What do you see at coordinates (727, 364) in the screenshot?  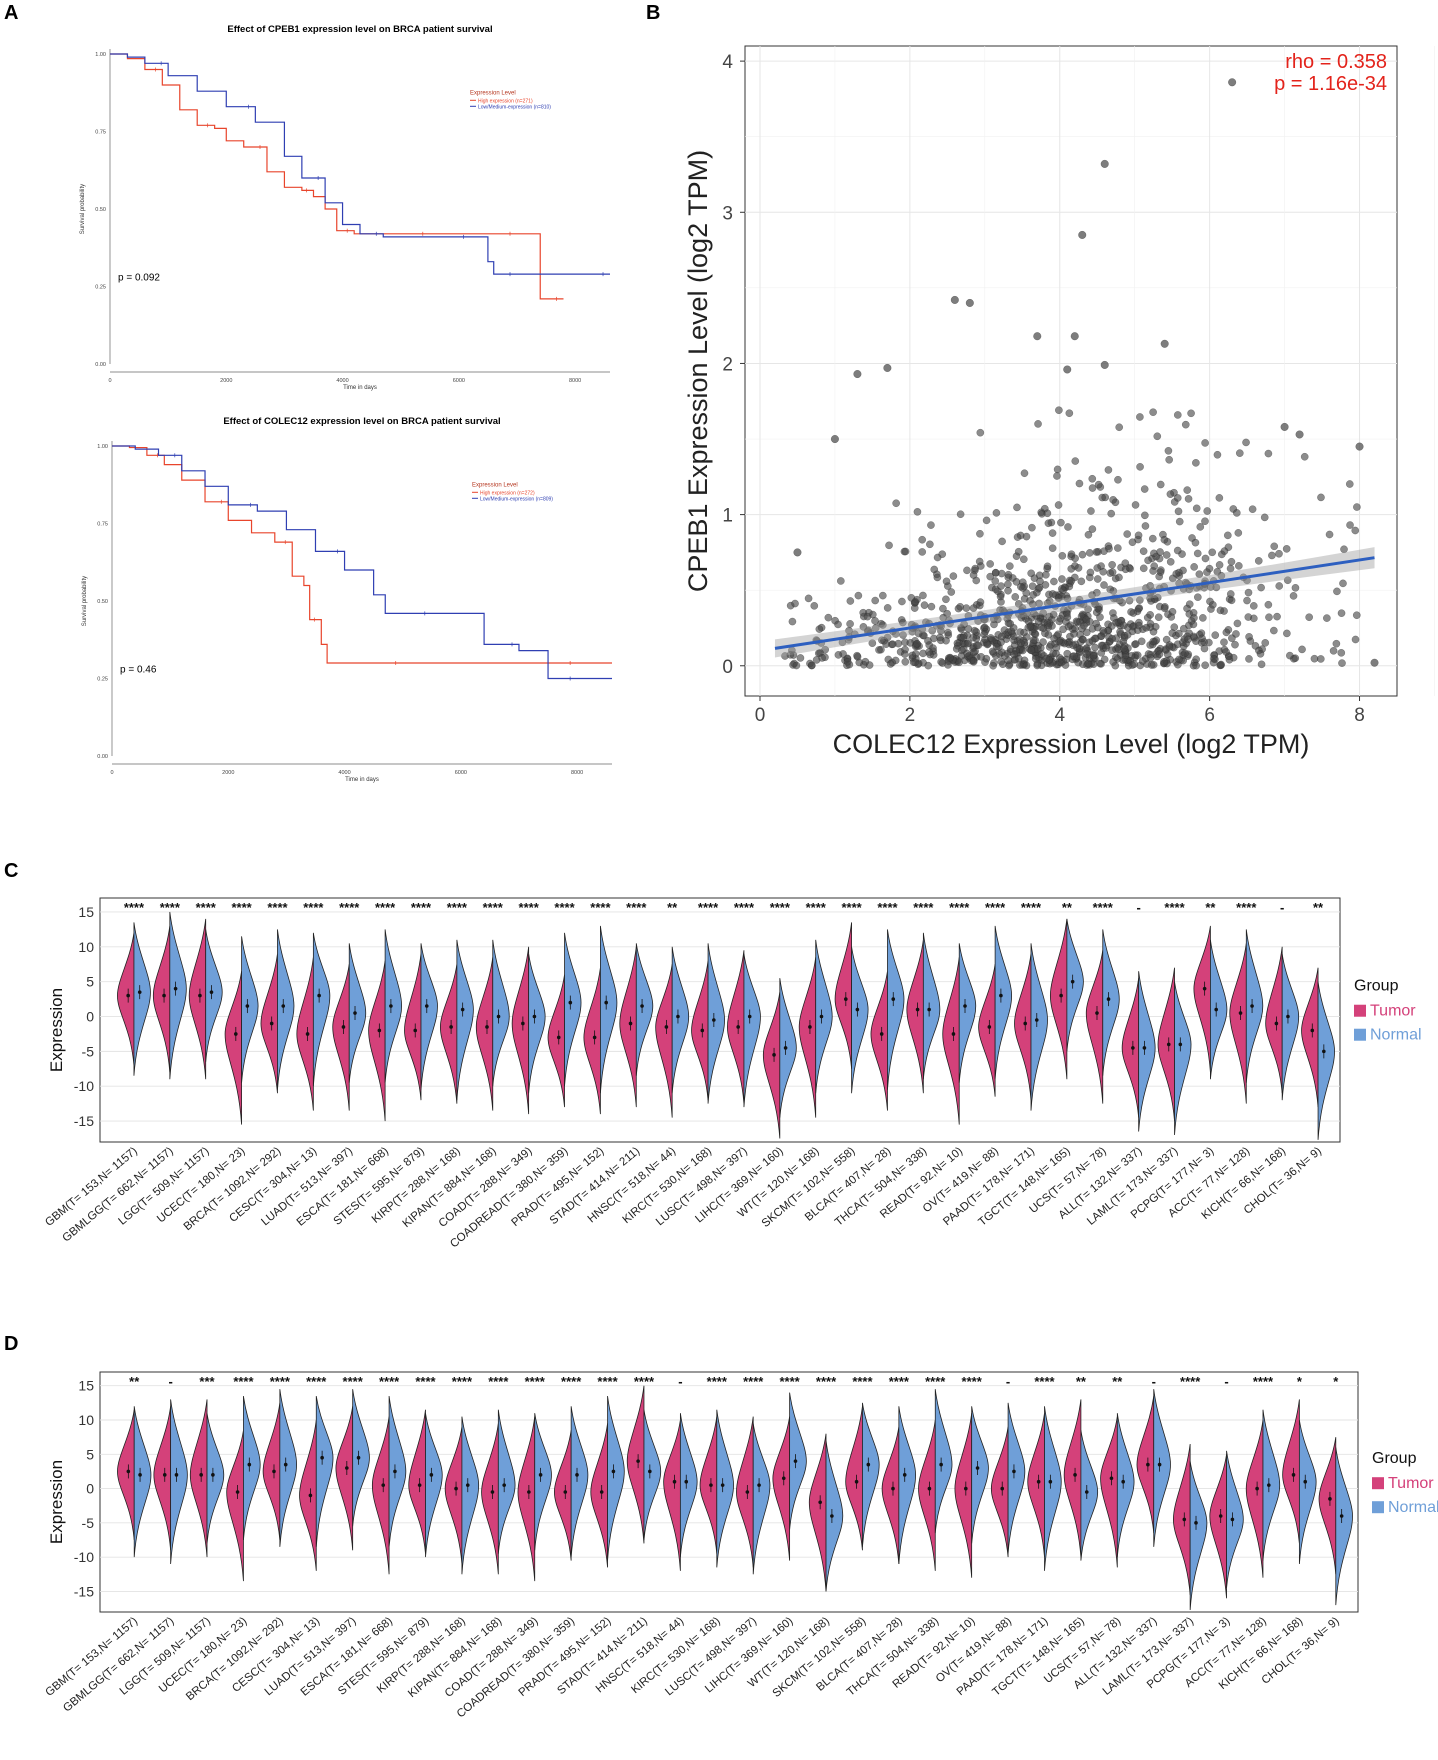 I see `scatter-ytick-label: 2` at bounding box center [727, 364].